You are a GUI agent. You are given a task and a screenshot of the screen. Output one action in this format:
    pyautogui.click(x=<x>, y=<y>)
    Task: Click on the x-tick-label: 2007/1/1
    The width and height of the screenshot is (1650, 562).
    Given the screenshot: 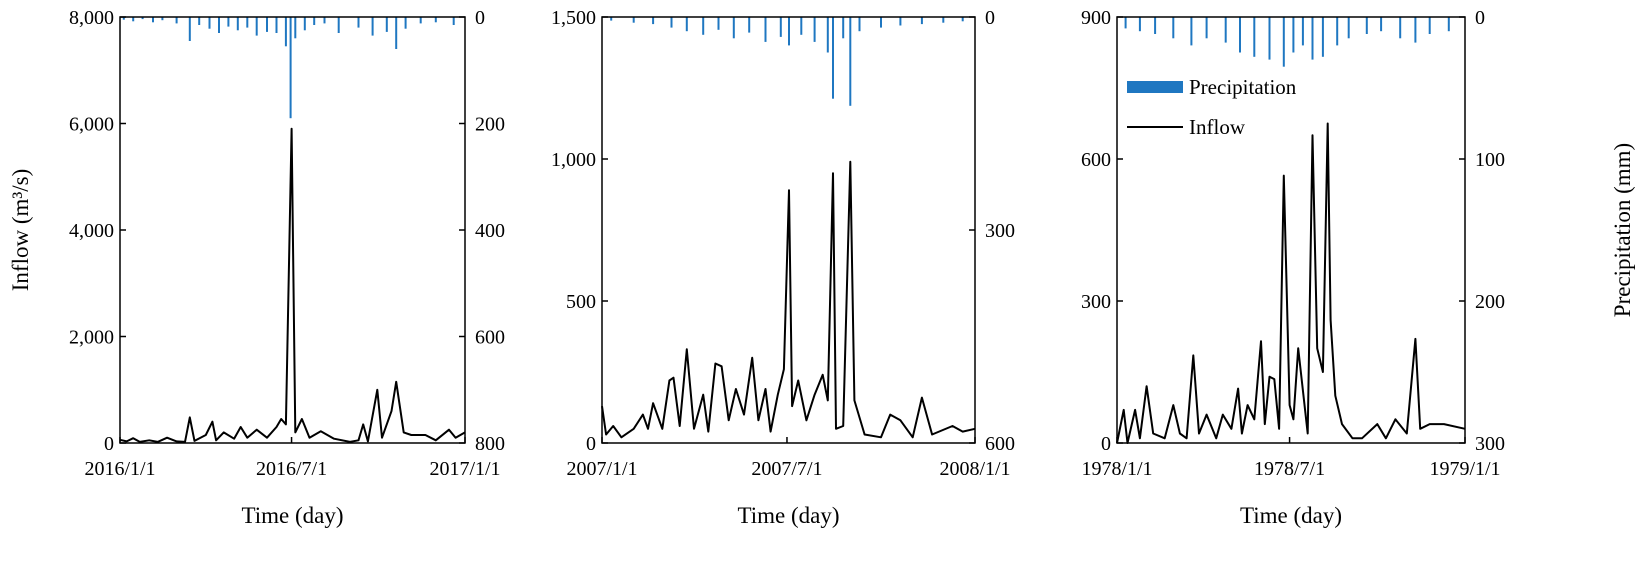 What is the action you would take?
    pyautogui.click(x=601, y=469)
    